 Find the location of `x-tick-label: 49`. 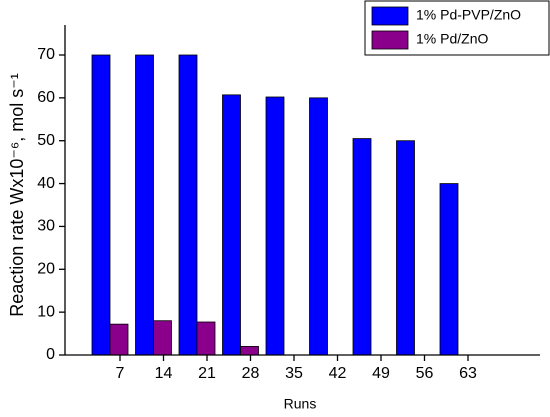

x-tick-label: 49 is located at coordinates (381, 373).